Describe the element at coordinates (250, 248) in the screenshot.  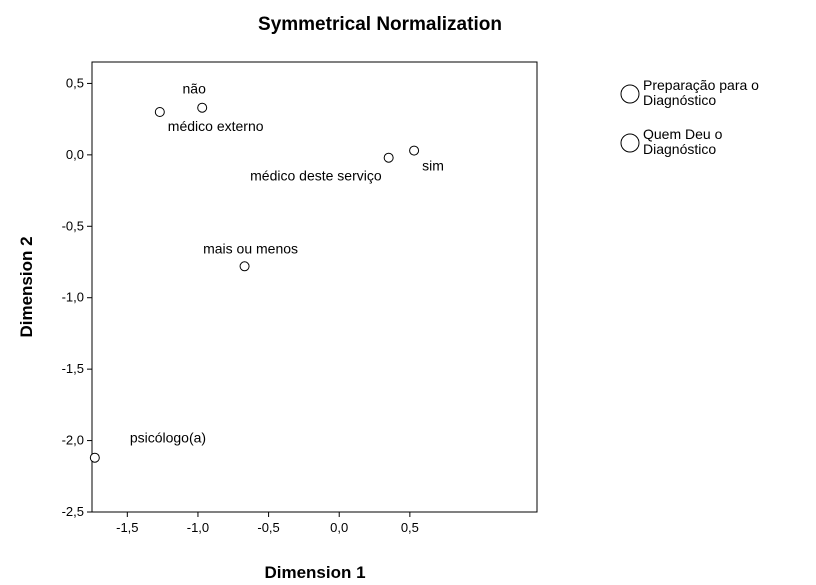
I see `point-label: mais ou menos` at that location.